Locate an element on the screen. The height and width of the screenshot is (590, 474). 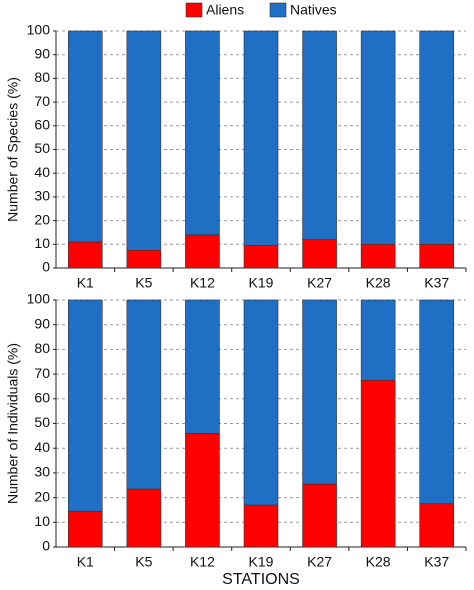
y-axis-label: Number of Individuals (%) is located at coordinates (13, 423).